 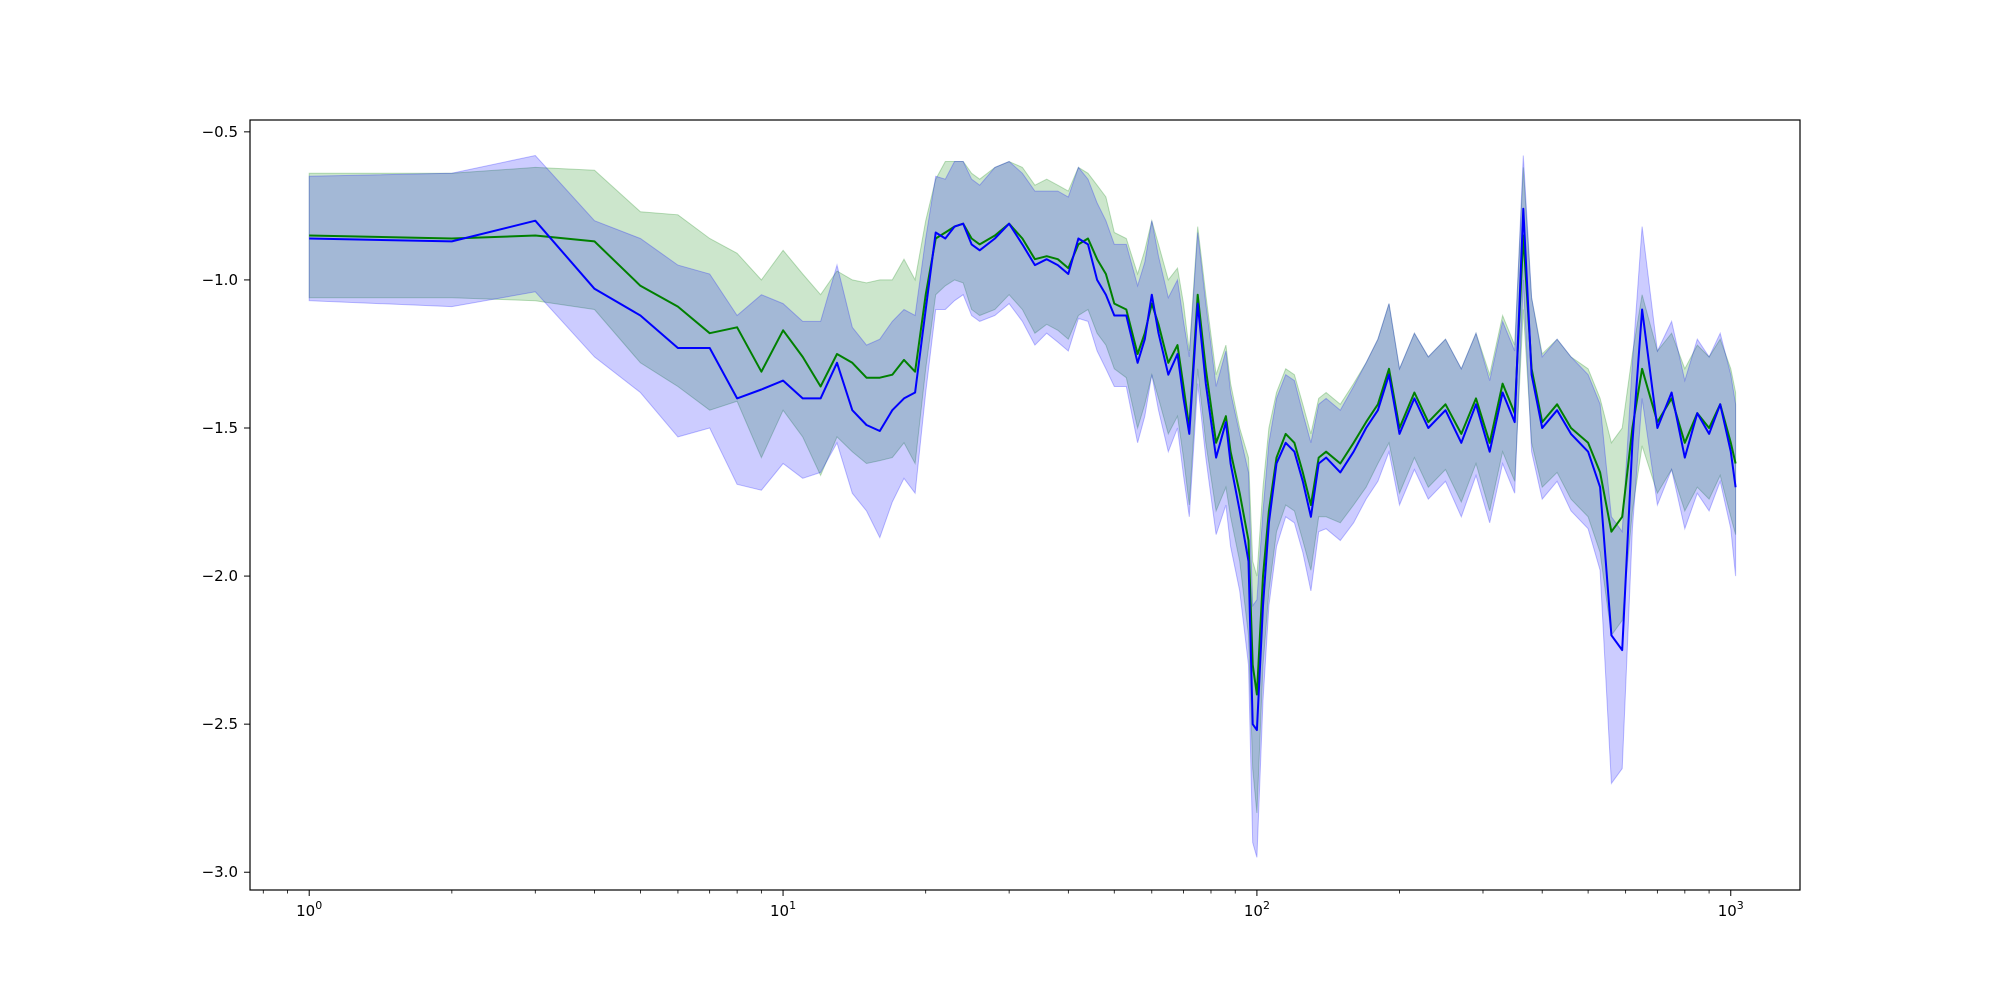 What do you see at coordinates (783, 909) in the screenshot?
I see `x-tick-label-1: 10¹` at bounding box center [783, 909].